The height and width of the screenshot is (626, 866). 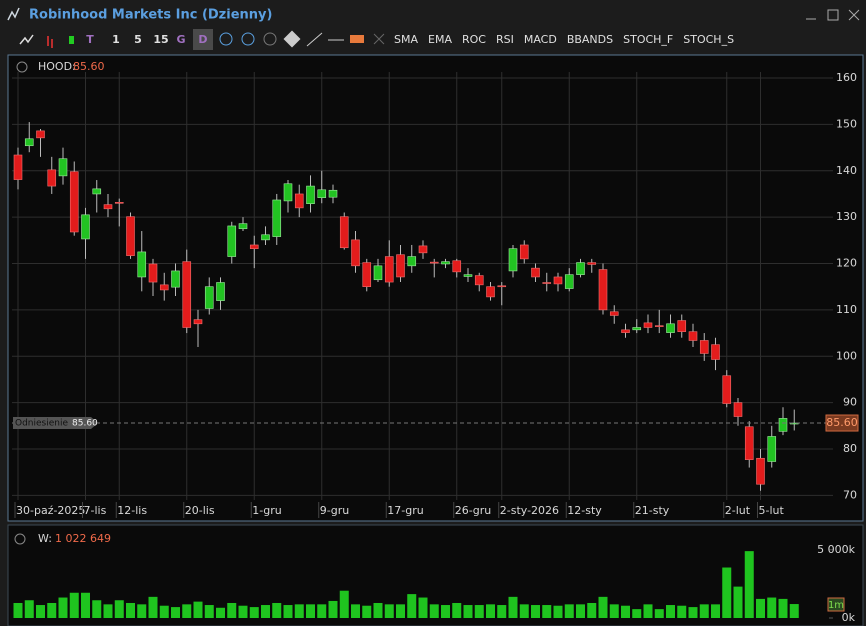 What do you see at coordinates (357, 39) in the screenshot?
I see `erase-tool` at bounding box center [357, 39].